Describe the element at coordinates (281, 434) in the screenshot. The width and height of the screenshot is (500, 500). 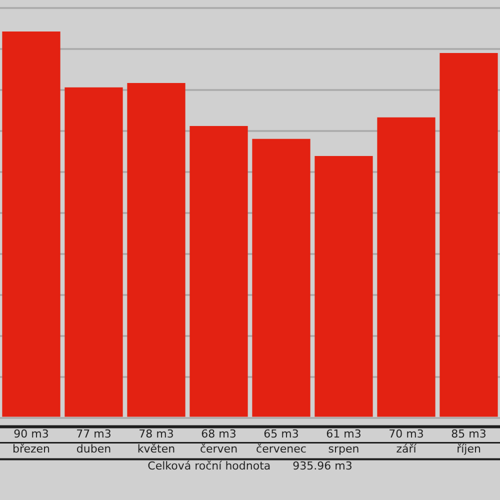
I see `data-label: 65 m3` at that location.